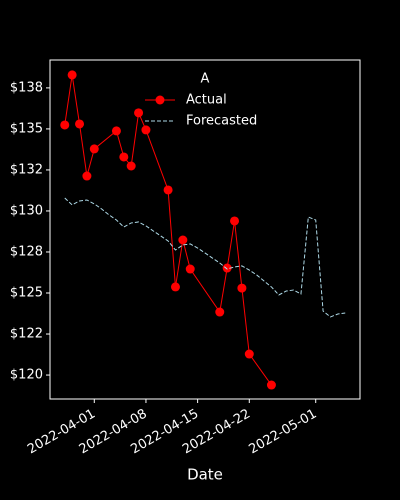 The width and height of the screenshot is (400, 500). I want to click on y-tick-label: $130, so click(26, 210).